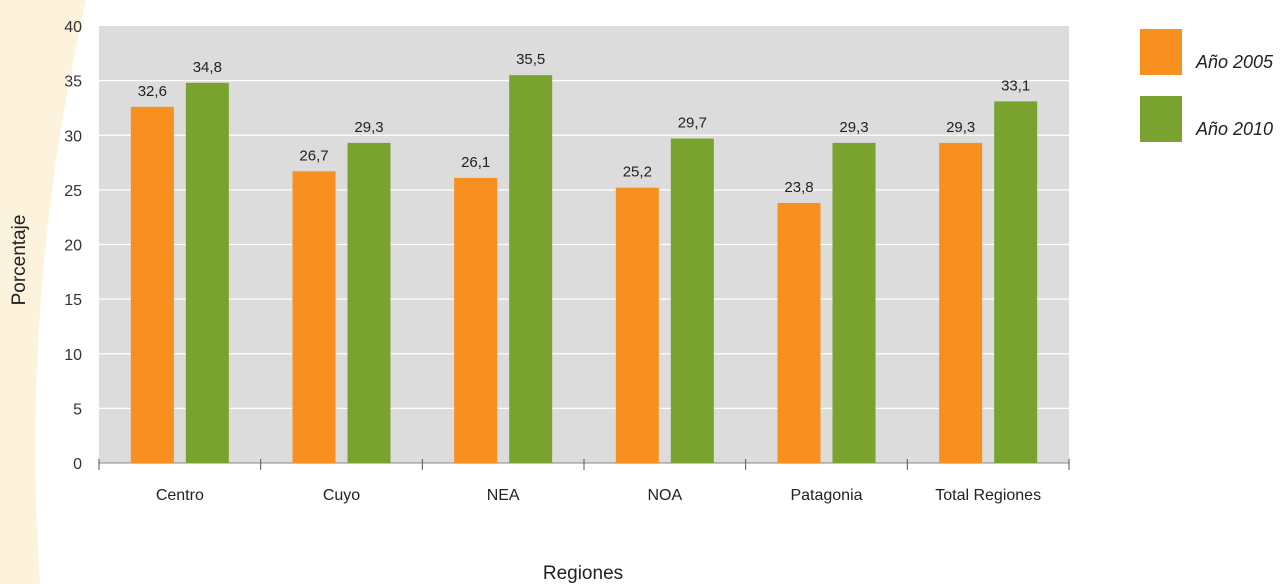 This screenshot has width=1284, height=584. What do you see at coordinates (1234, 129) in the screenshot?
I see `legend-label: Año 2010` at bounding box center [1234, 129].